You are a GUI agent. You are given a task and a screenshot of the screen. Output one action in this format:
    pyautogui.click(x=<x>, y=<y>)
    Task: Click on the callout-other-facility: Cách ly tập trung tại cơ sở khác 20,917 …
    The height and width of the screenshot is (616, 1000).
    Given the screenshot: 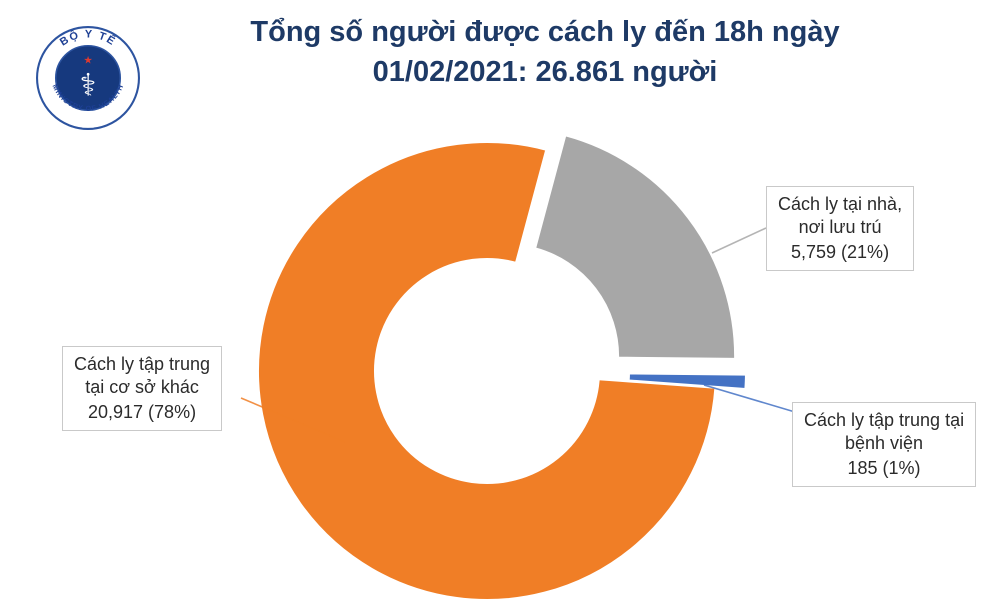 What is the action you would take?
    pyautogui.click(x=142, y=389)
    